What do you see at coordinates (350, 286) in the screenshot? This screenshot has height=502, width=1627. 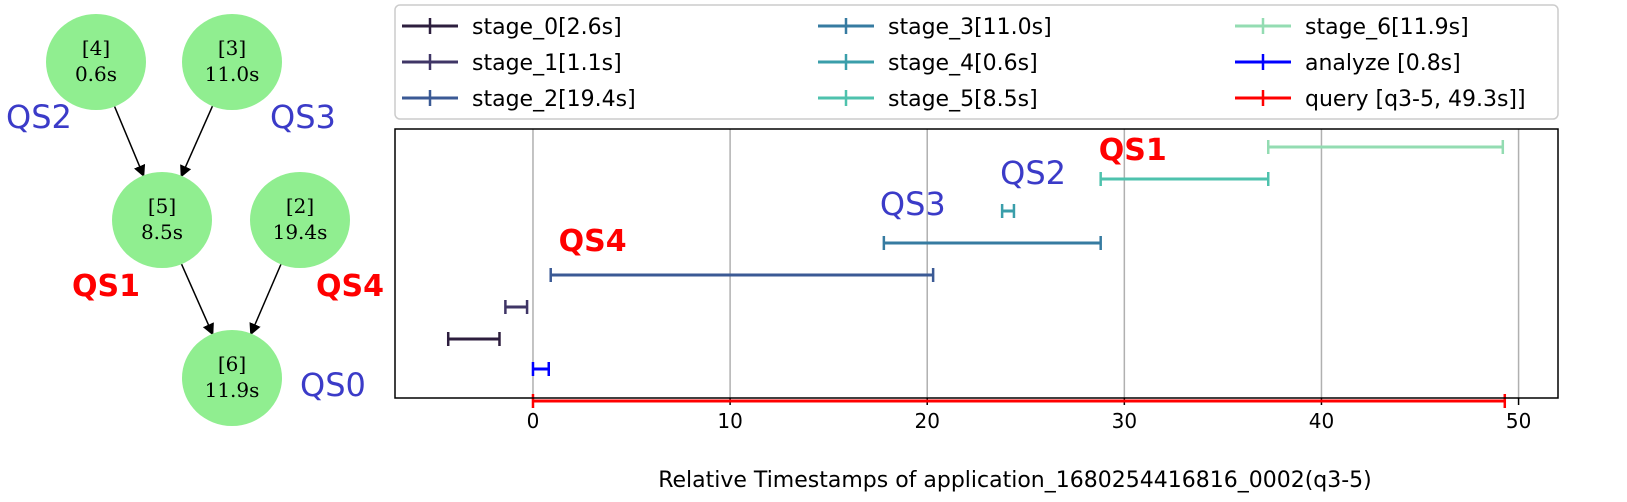 I see `dag-qs-label-qs4: QS4` at bounding box center [350, 286].